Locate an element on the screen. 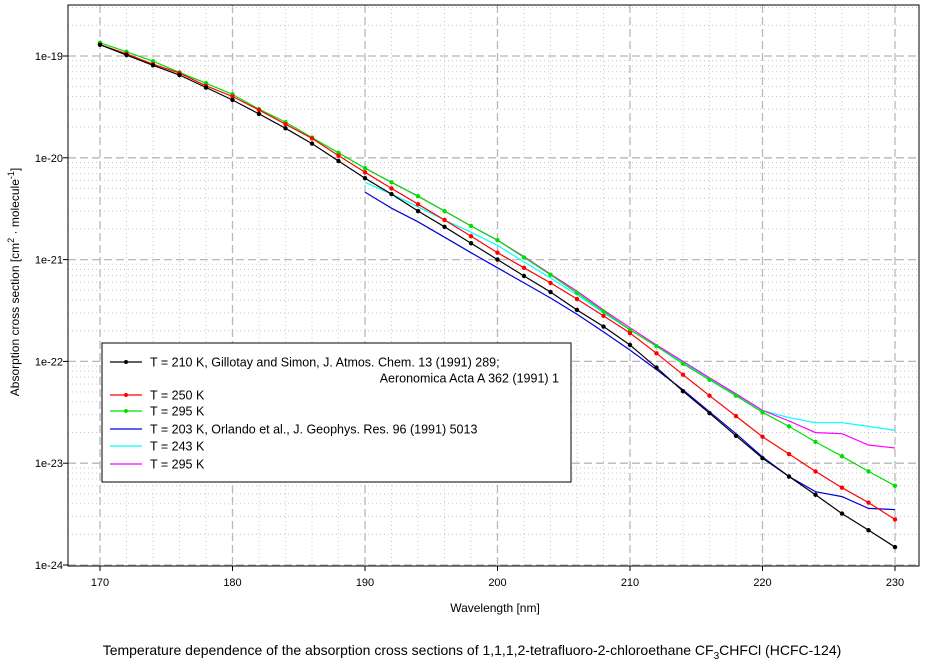 This screenshot has width=944, height=669. legend-box is located at coordinates (336, 412).